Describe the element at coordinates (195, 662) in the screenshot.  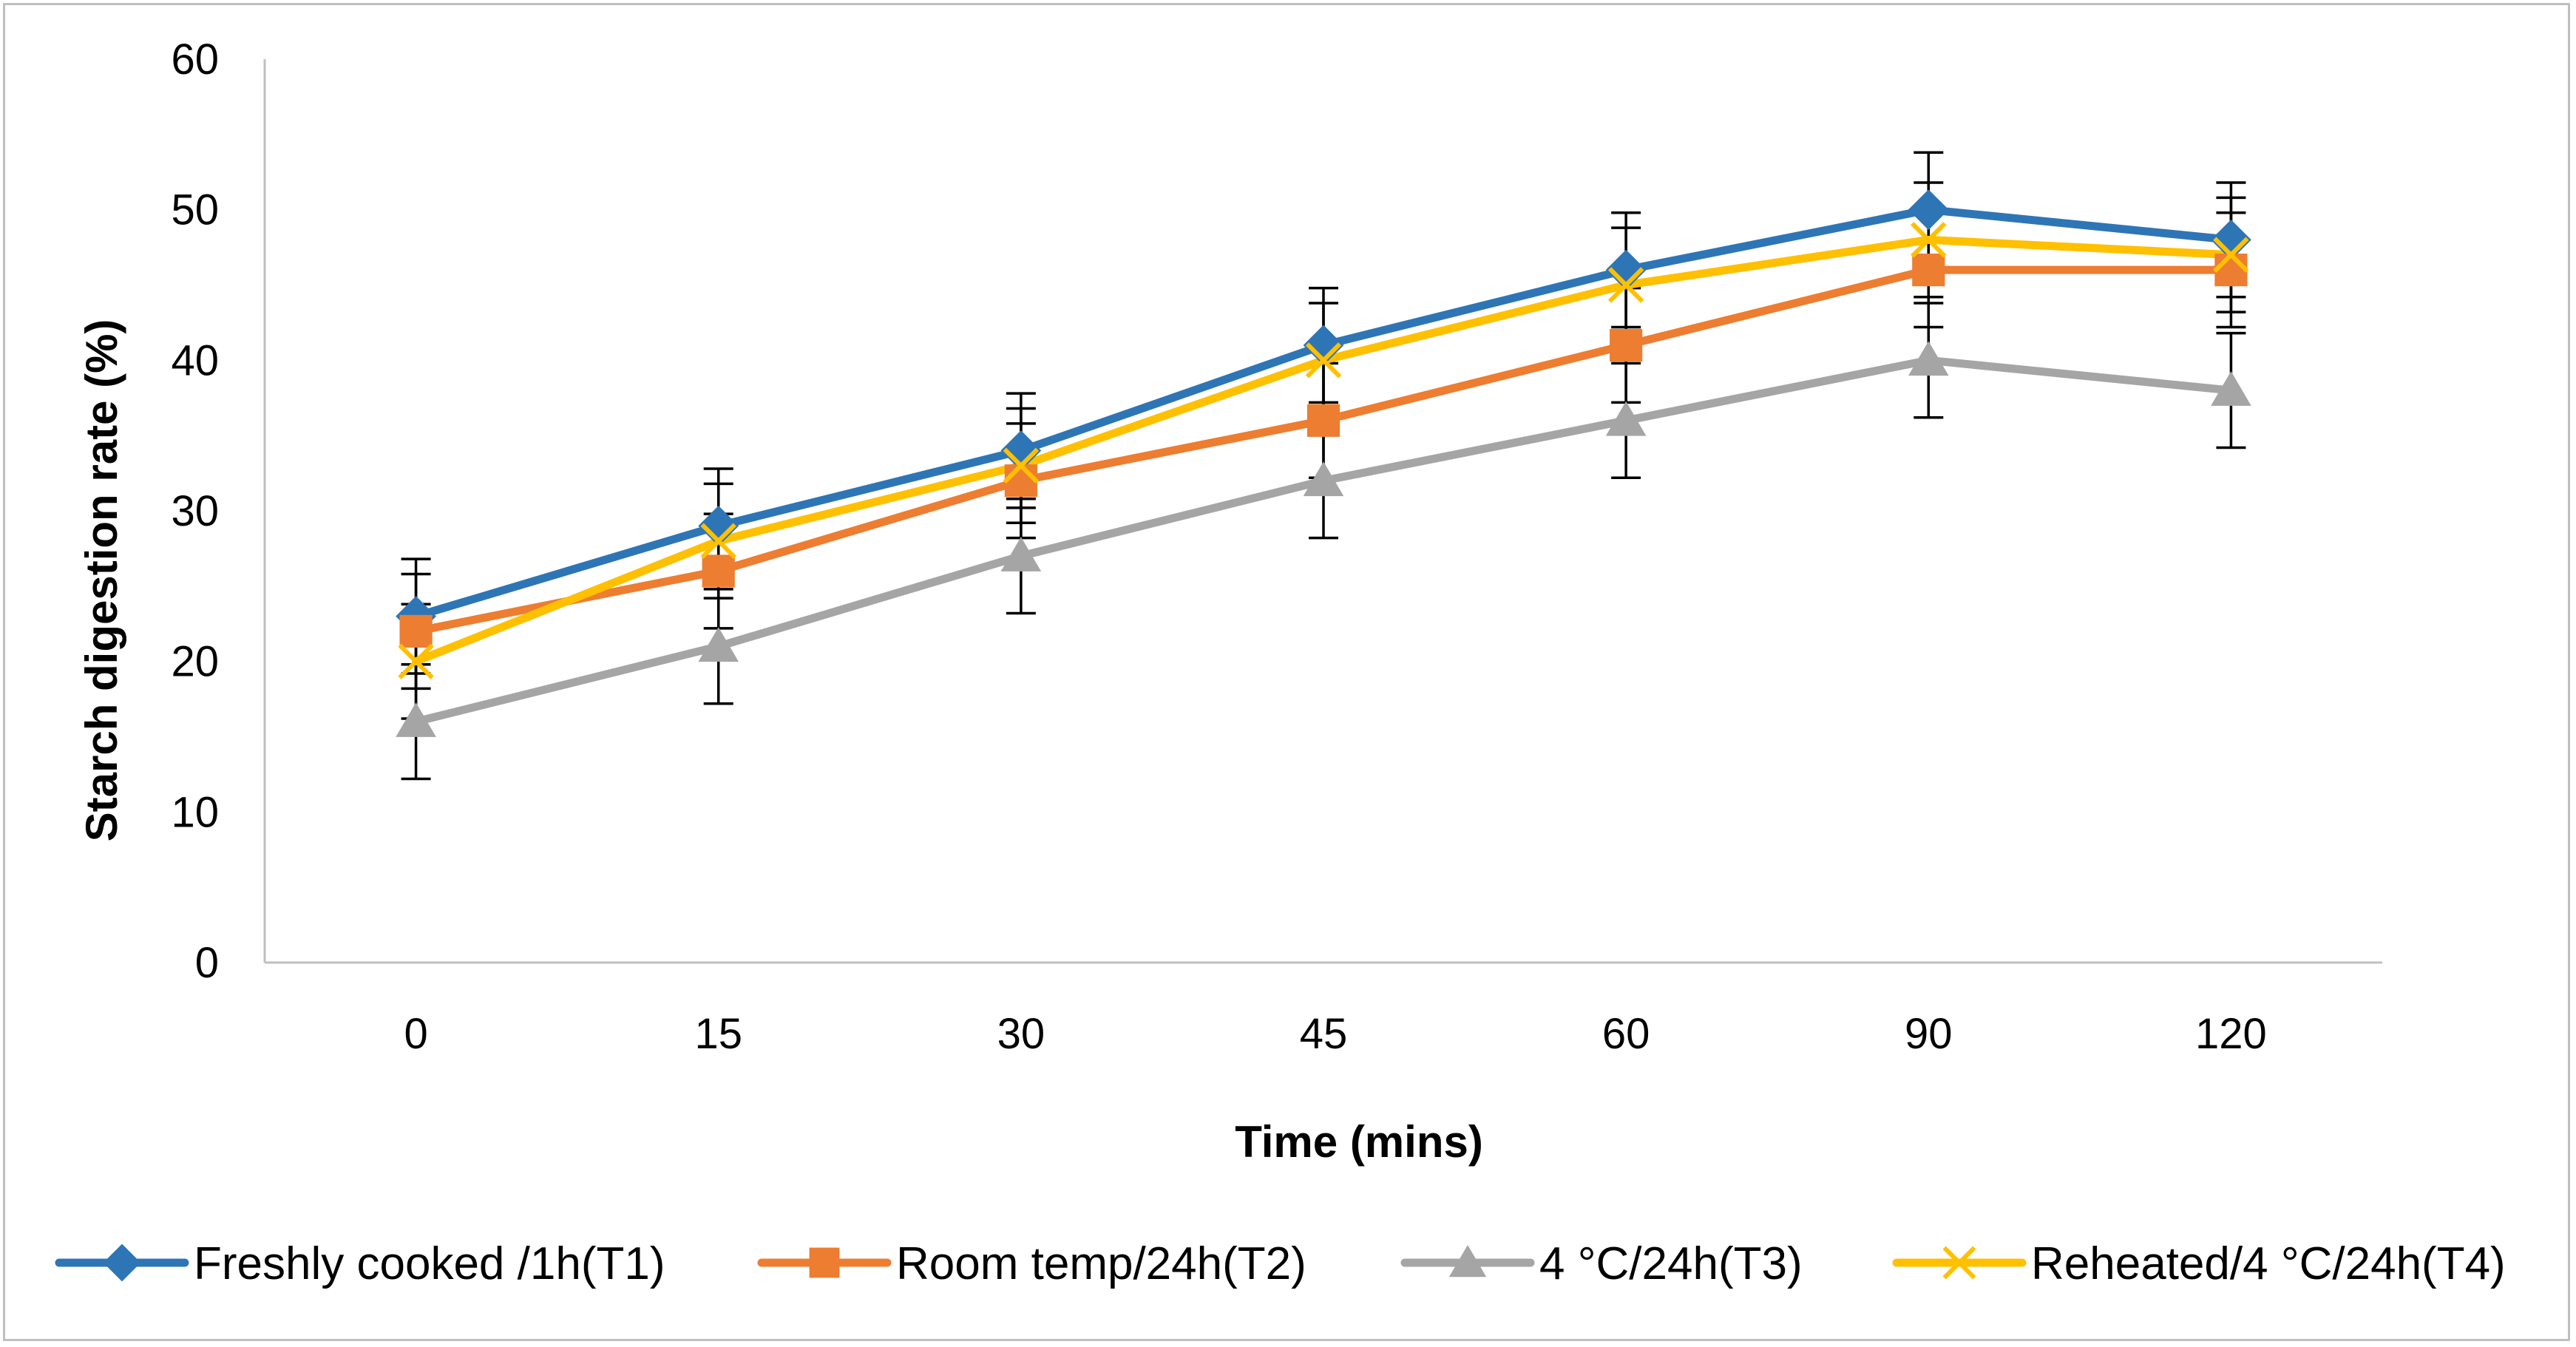
I see `y-tick-label-20: 20` at that location.